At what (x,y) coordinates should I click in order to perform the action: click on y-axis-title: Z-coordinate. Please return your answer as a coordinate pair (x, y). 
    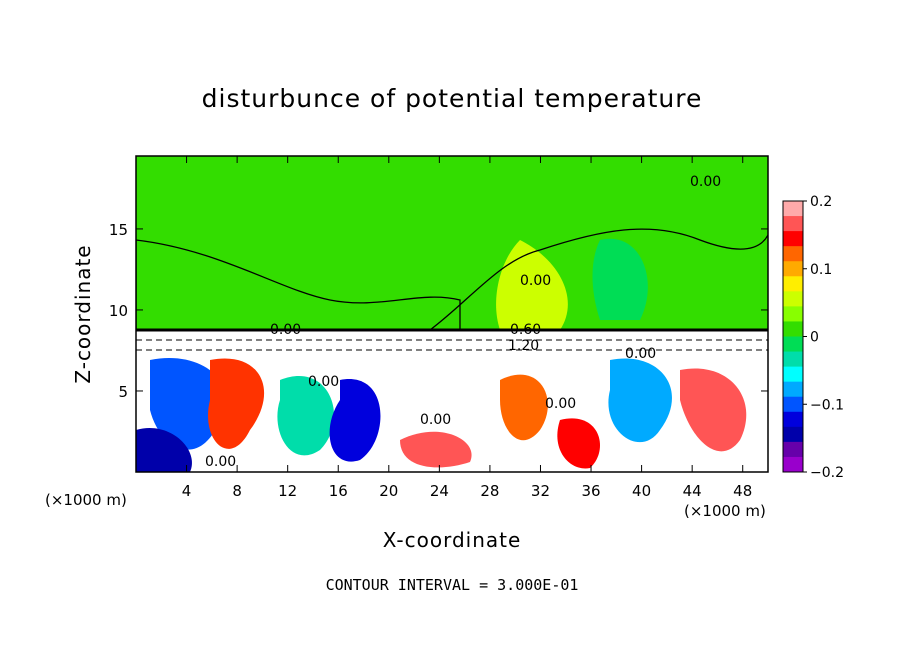
    Looking at the image, I should click on (83, 313).